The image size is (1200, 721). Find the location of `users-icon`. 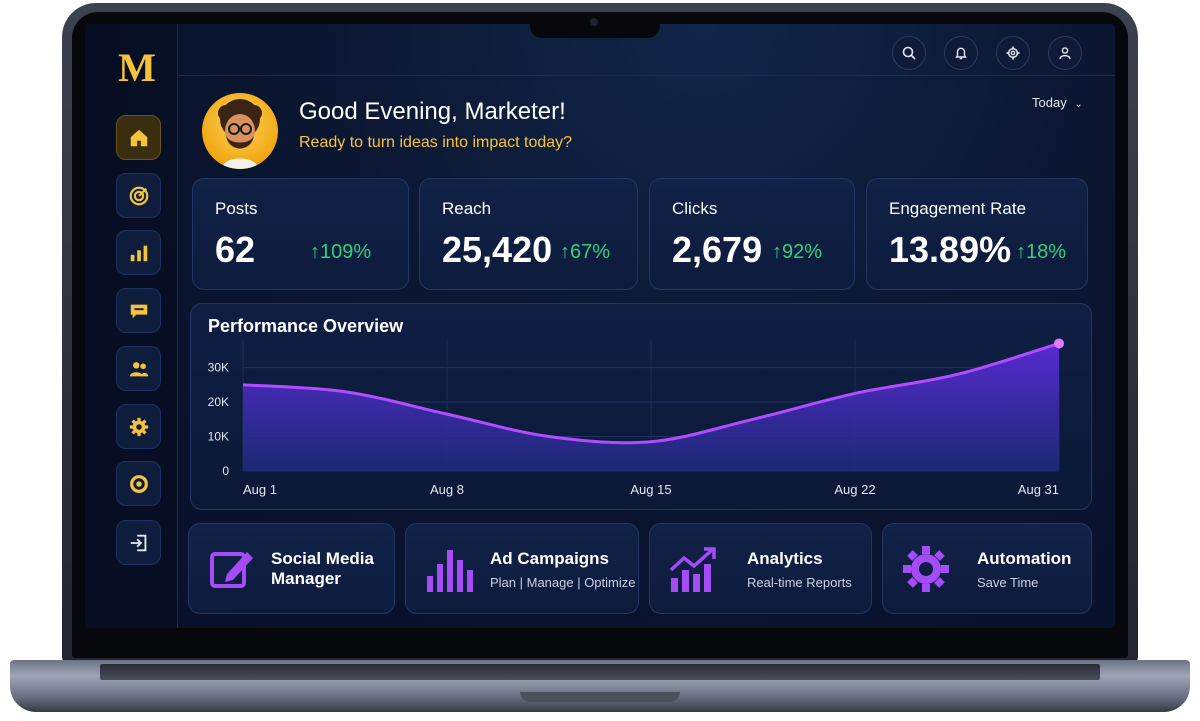

users-icon is located at coordinates (138, 368).